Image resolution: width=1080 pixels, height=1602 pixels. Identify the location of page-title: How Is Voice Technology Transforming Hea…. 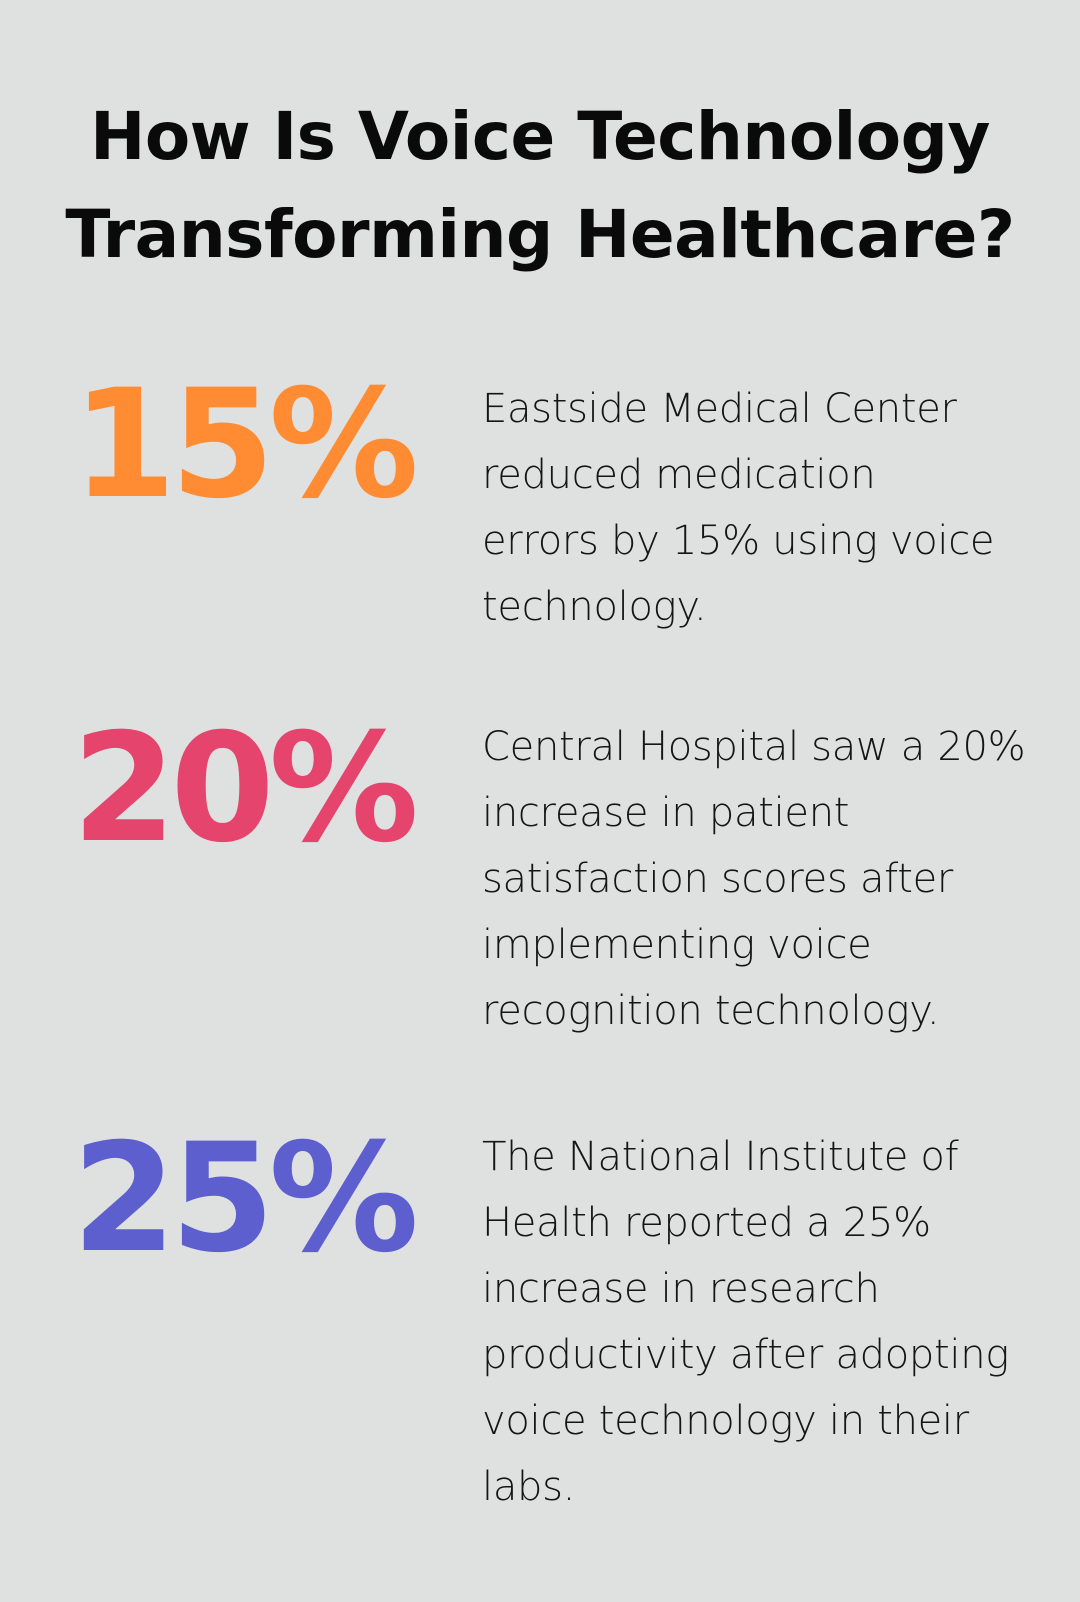
(540, 186).